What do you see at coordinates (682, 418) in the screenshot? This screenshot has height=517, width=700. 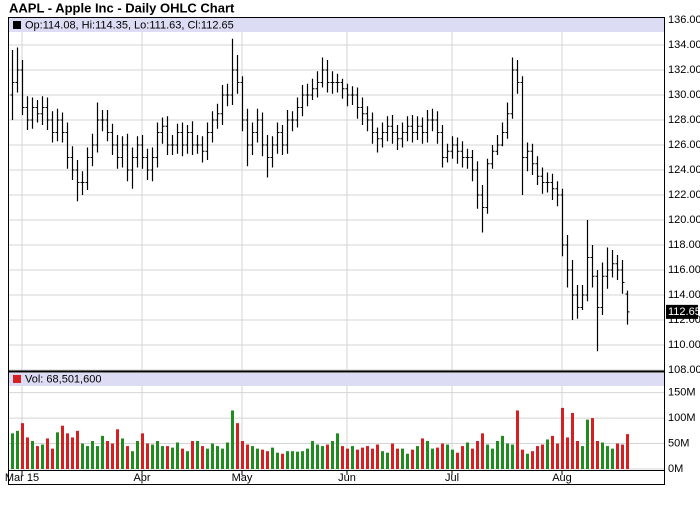 I see `y2-tick-label: 100M` at bounding box center [682, 418].